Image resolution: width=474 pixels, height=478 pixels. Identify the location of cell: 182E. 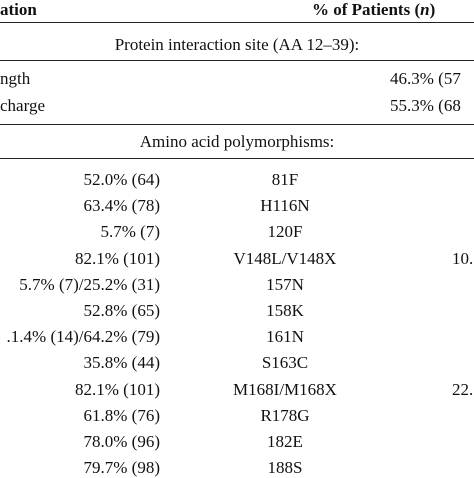
(285, 441).